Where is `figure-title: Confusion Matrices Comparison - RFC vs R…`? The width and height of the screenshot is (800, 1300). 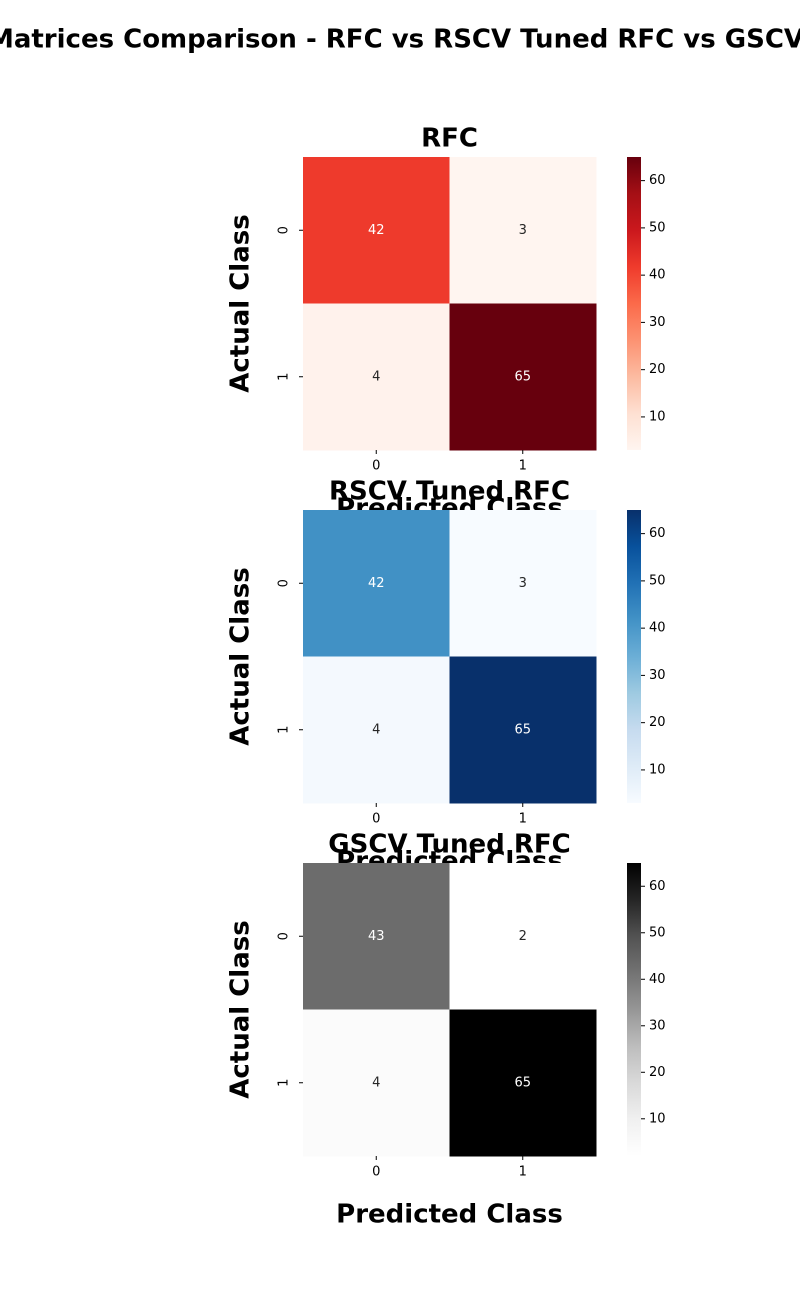
figure-title: Confusion Matrices Comparison - RFC vs R… is located at coordinates (400, 40).